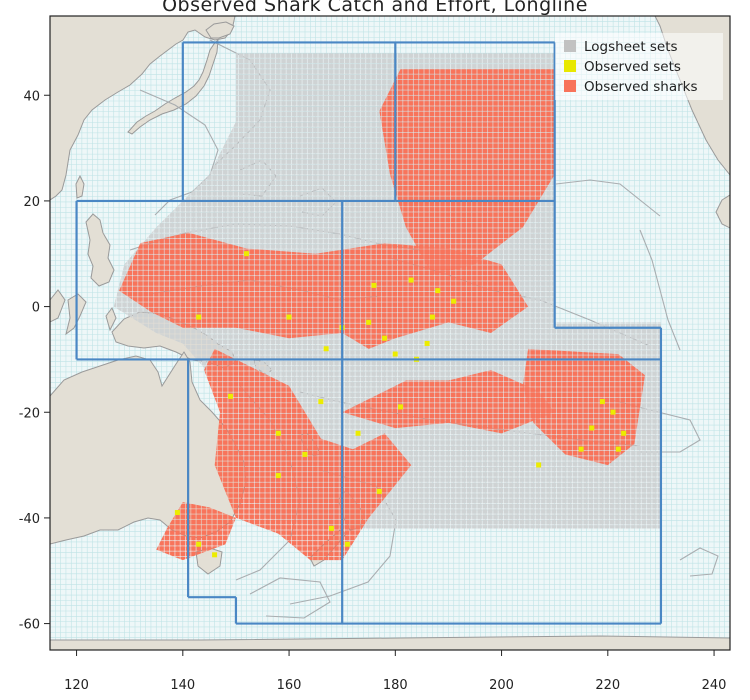 Image resolution: width=750 pixels, height=700 pixels. Describe the element at coordinates (501, 685) in the screenshot. I see `x-tick-label: 200` at that location.